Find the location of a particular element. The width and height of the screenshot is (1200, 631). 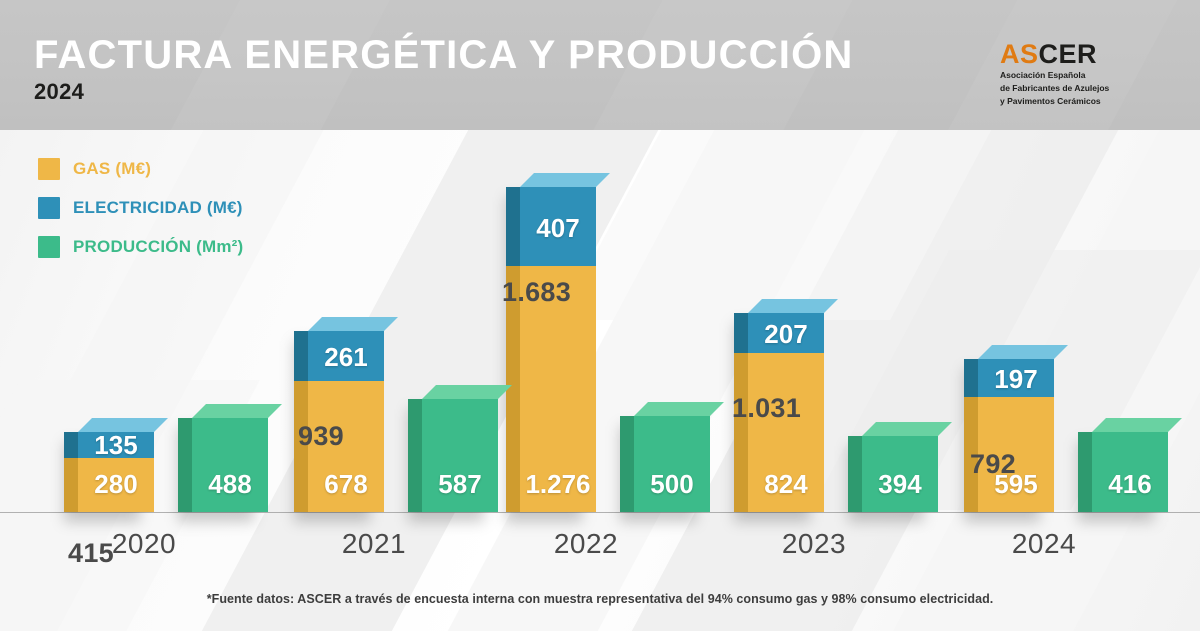

legend-item-electricidad: ELECTRICIDAD (M€) is located at coordinates (140, 208).